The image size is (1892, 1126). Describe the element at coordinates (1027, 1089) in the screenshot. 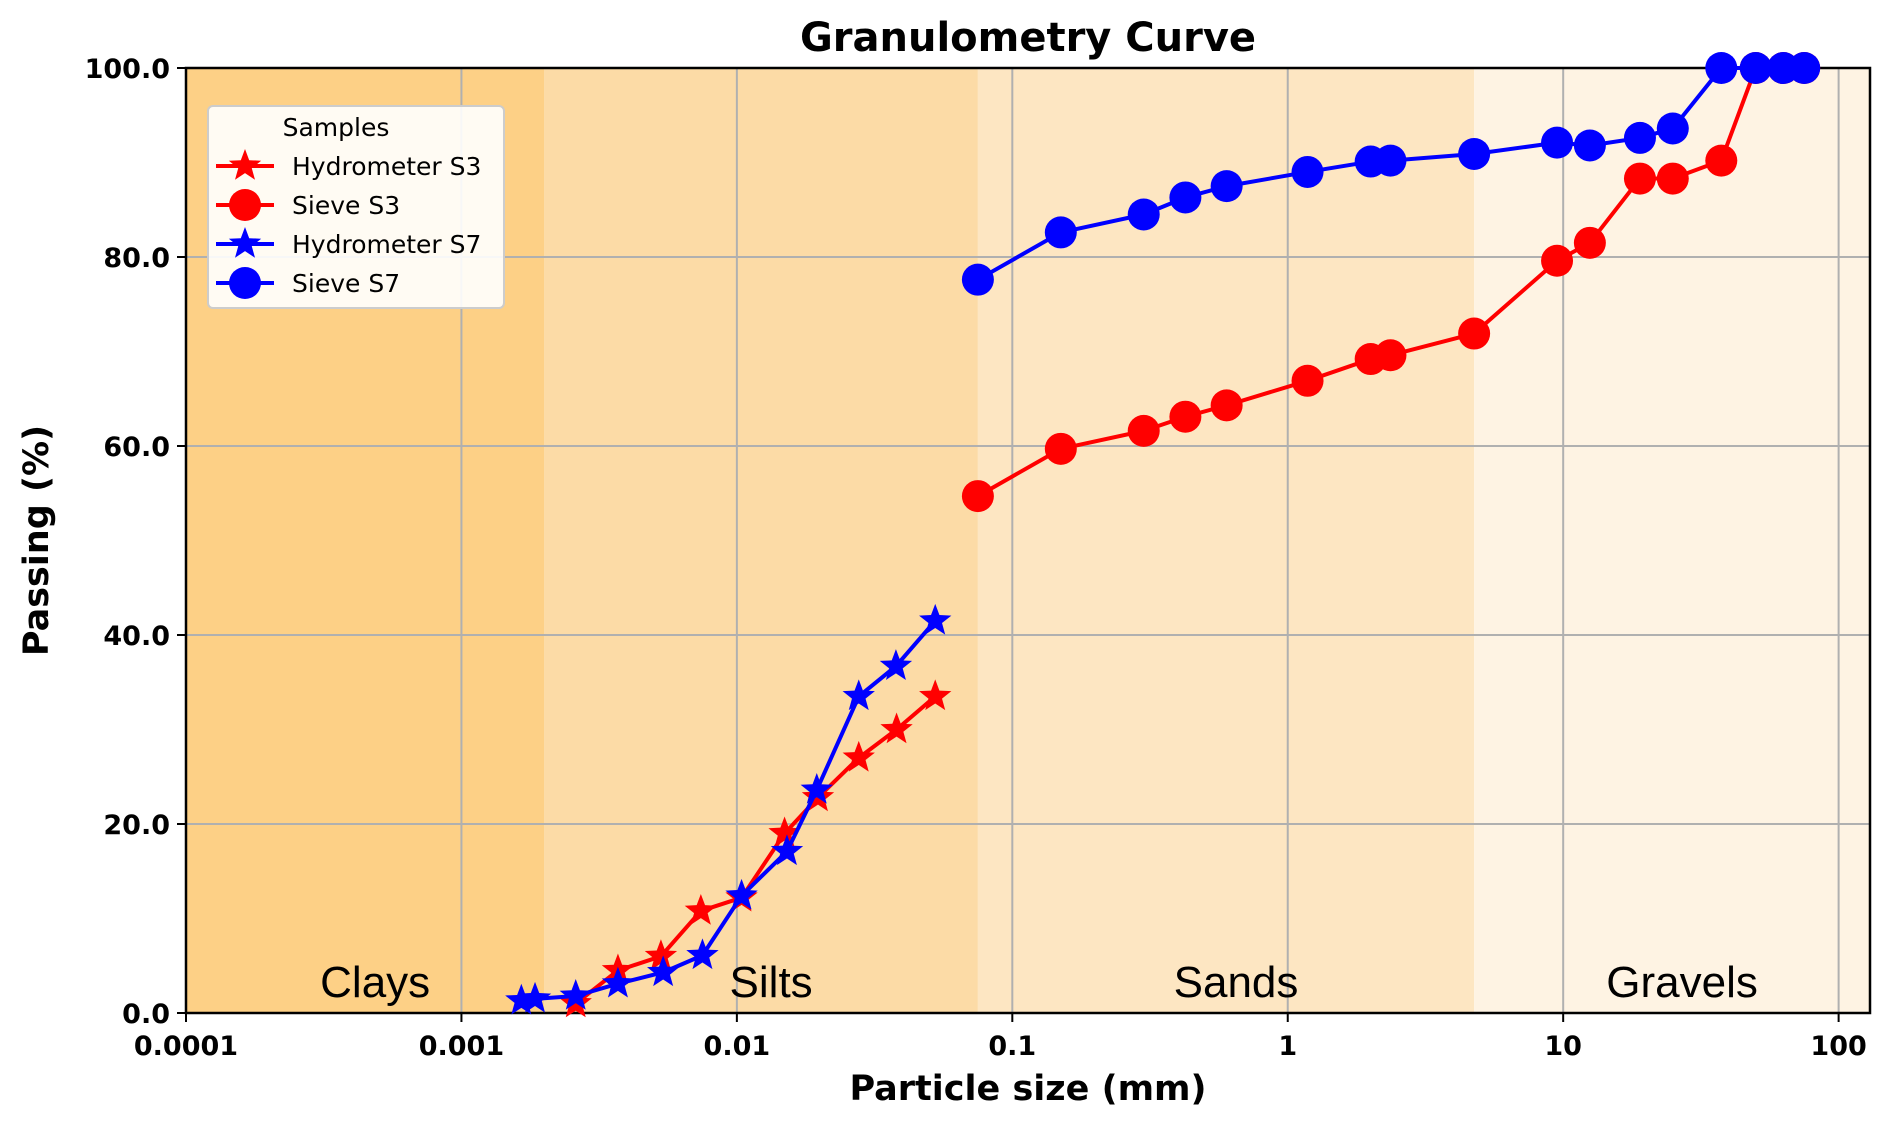

I see `x-axis-label: Particle size (mm)` at that location.